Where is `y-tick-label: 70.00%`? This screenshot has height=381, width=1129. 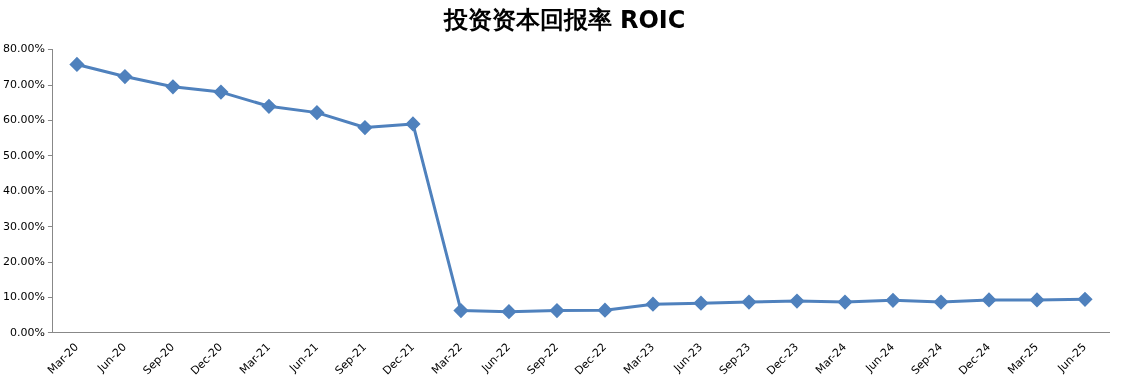 y-tick-label: 70.00% is located at coordinates (23, 84).